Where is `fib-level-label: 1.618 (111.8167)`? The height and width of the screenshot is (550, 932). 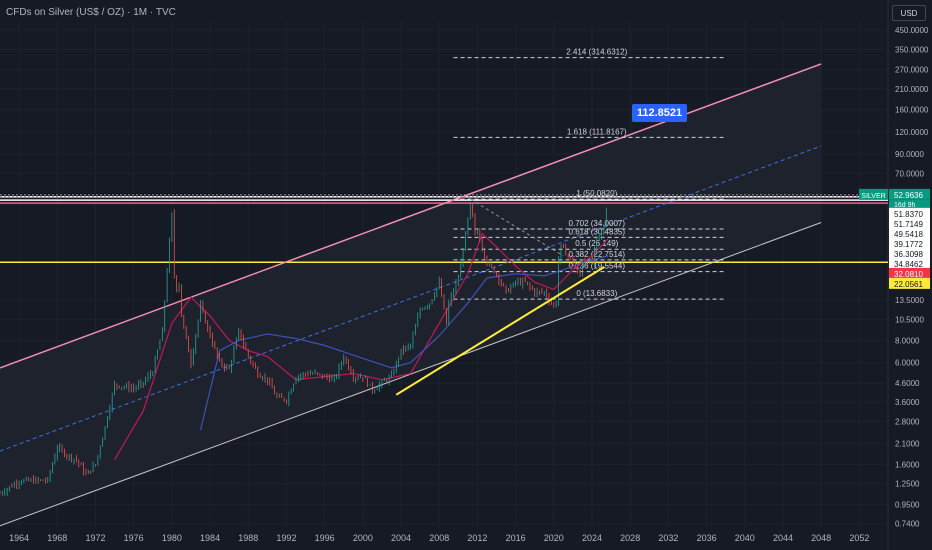 fib-level-label: 1.618 (111.8167) is located at coordinates (597, 131).